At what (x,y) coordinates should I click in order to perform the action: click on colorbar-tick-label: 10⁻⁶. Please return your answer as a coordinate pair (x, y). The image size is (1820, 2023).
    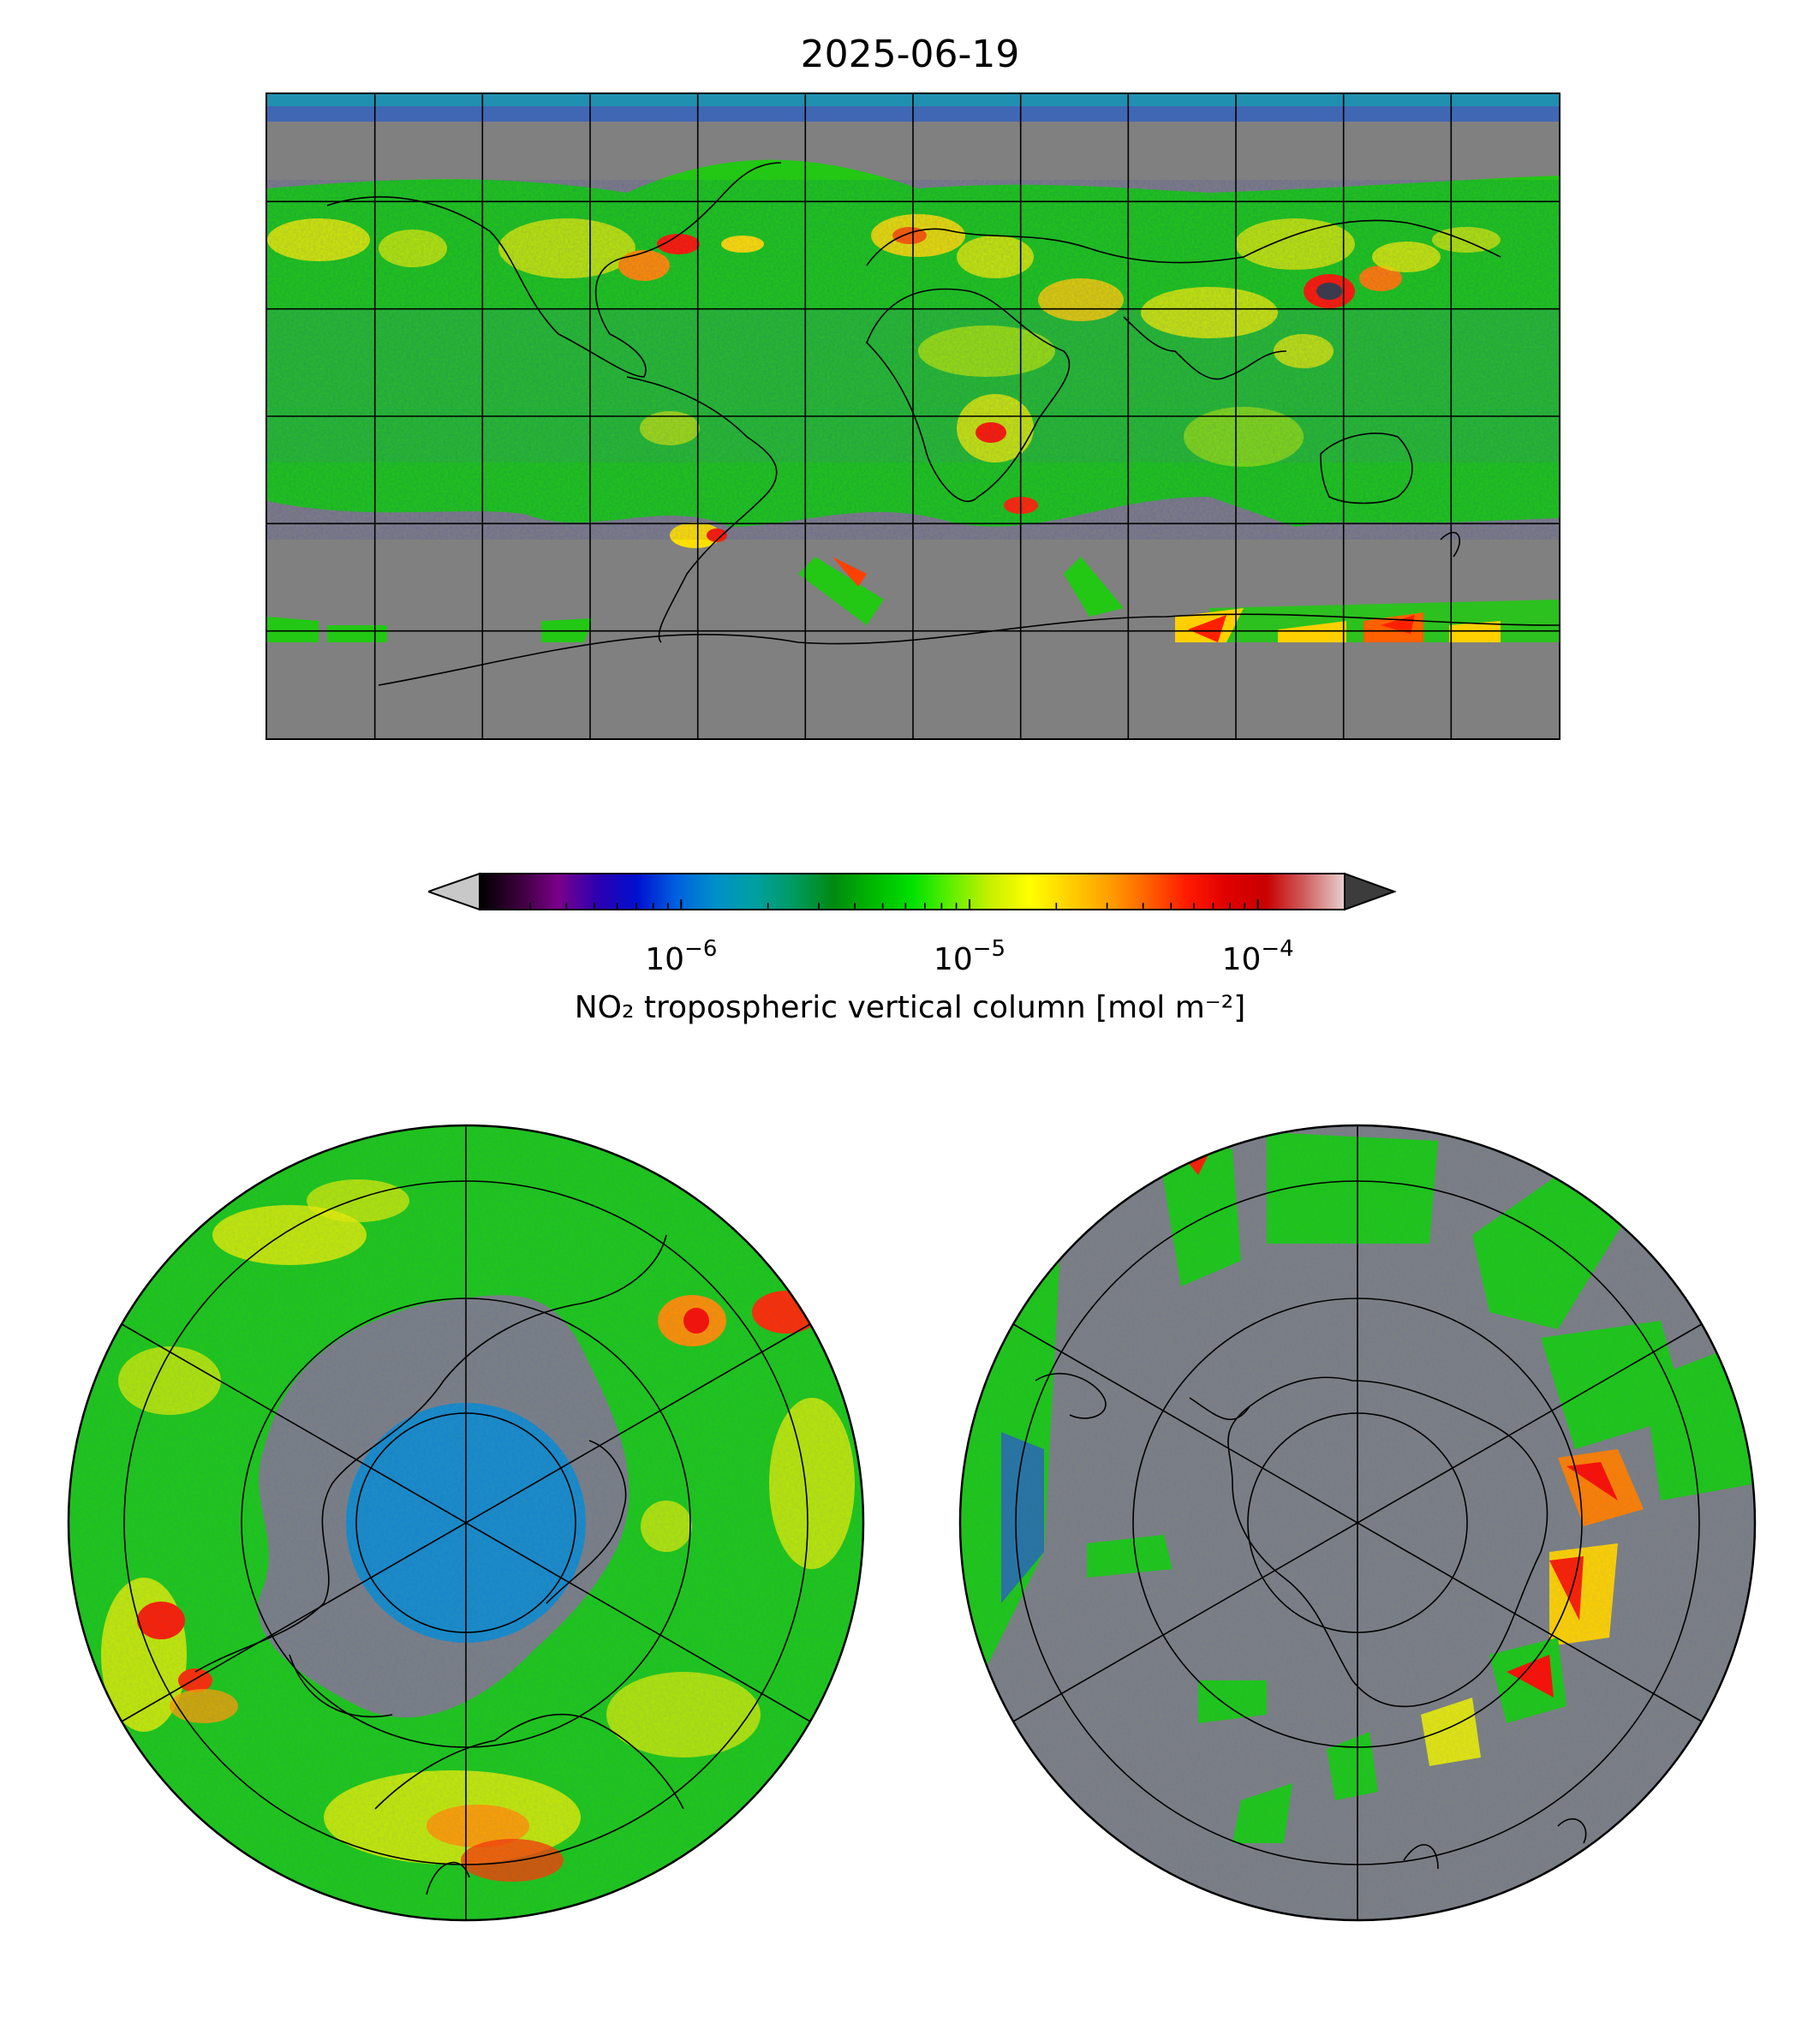
    Looking at the image, I should click on (681, 956).